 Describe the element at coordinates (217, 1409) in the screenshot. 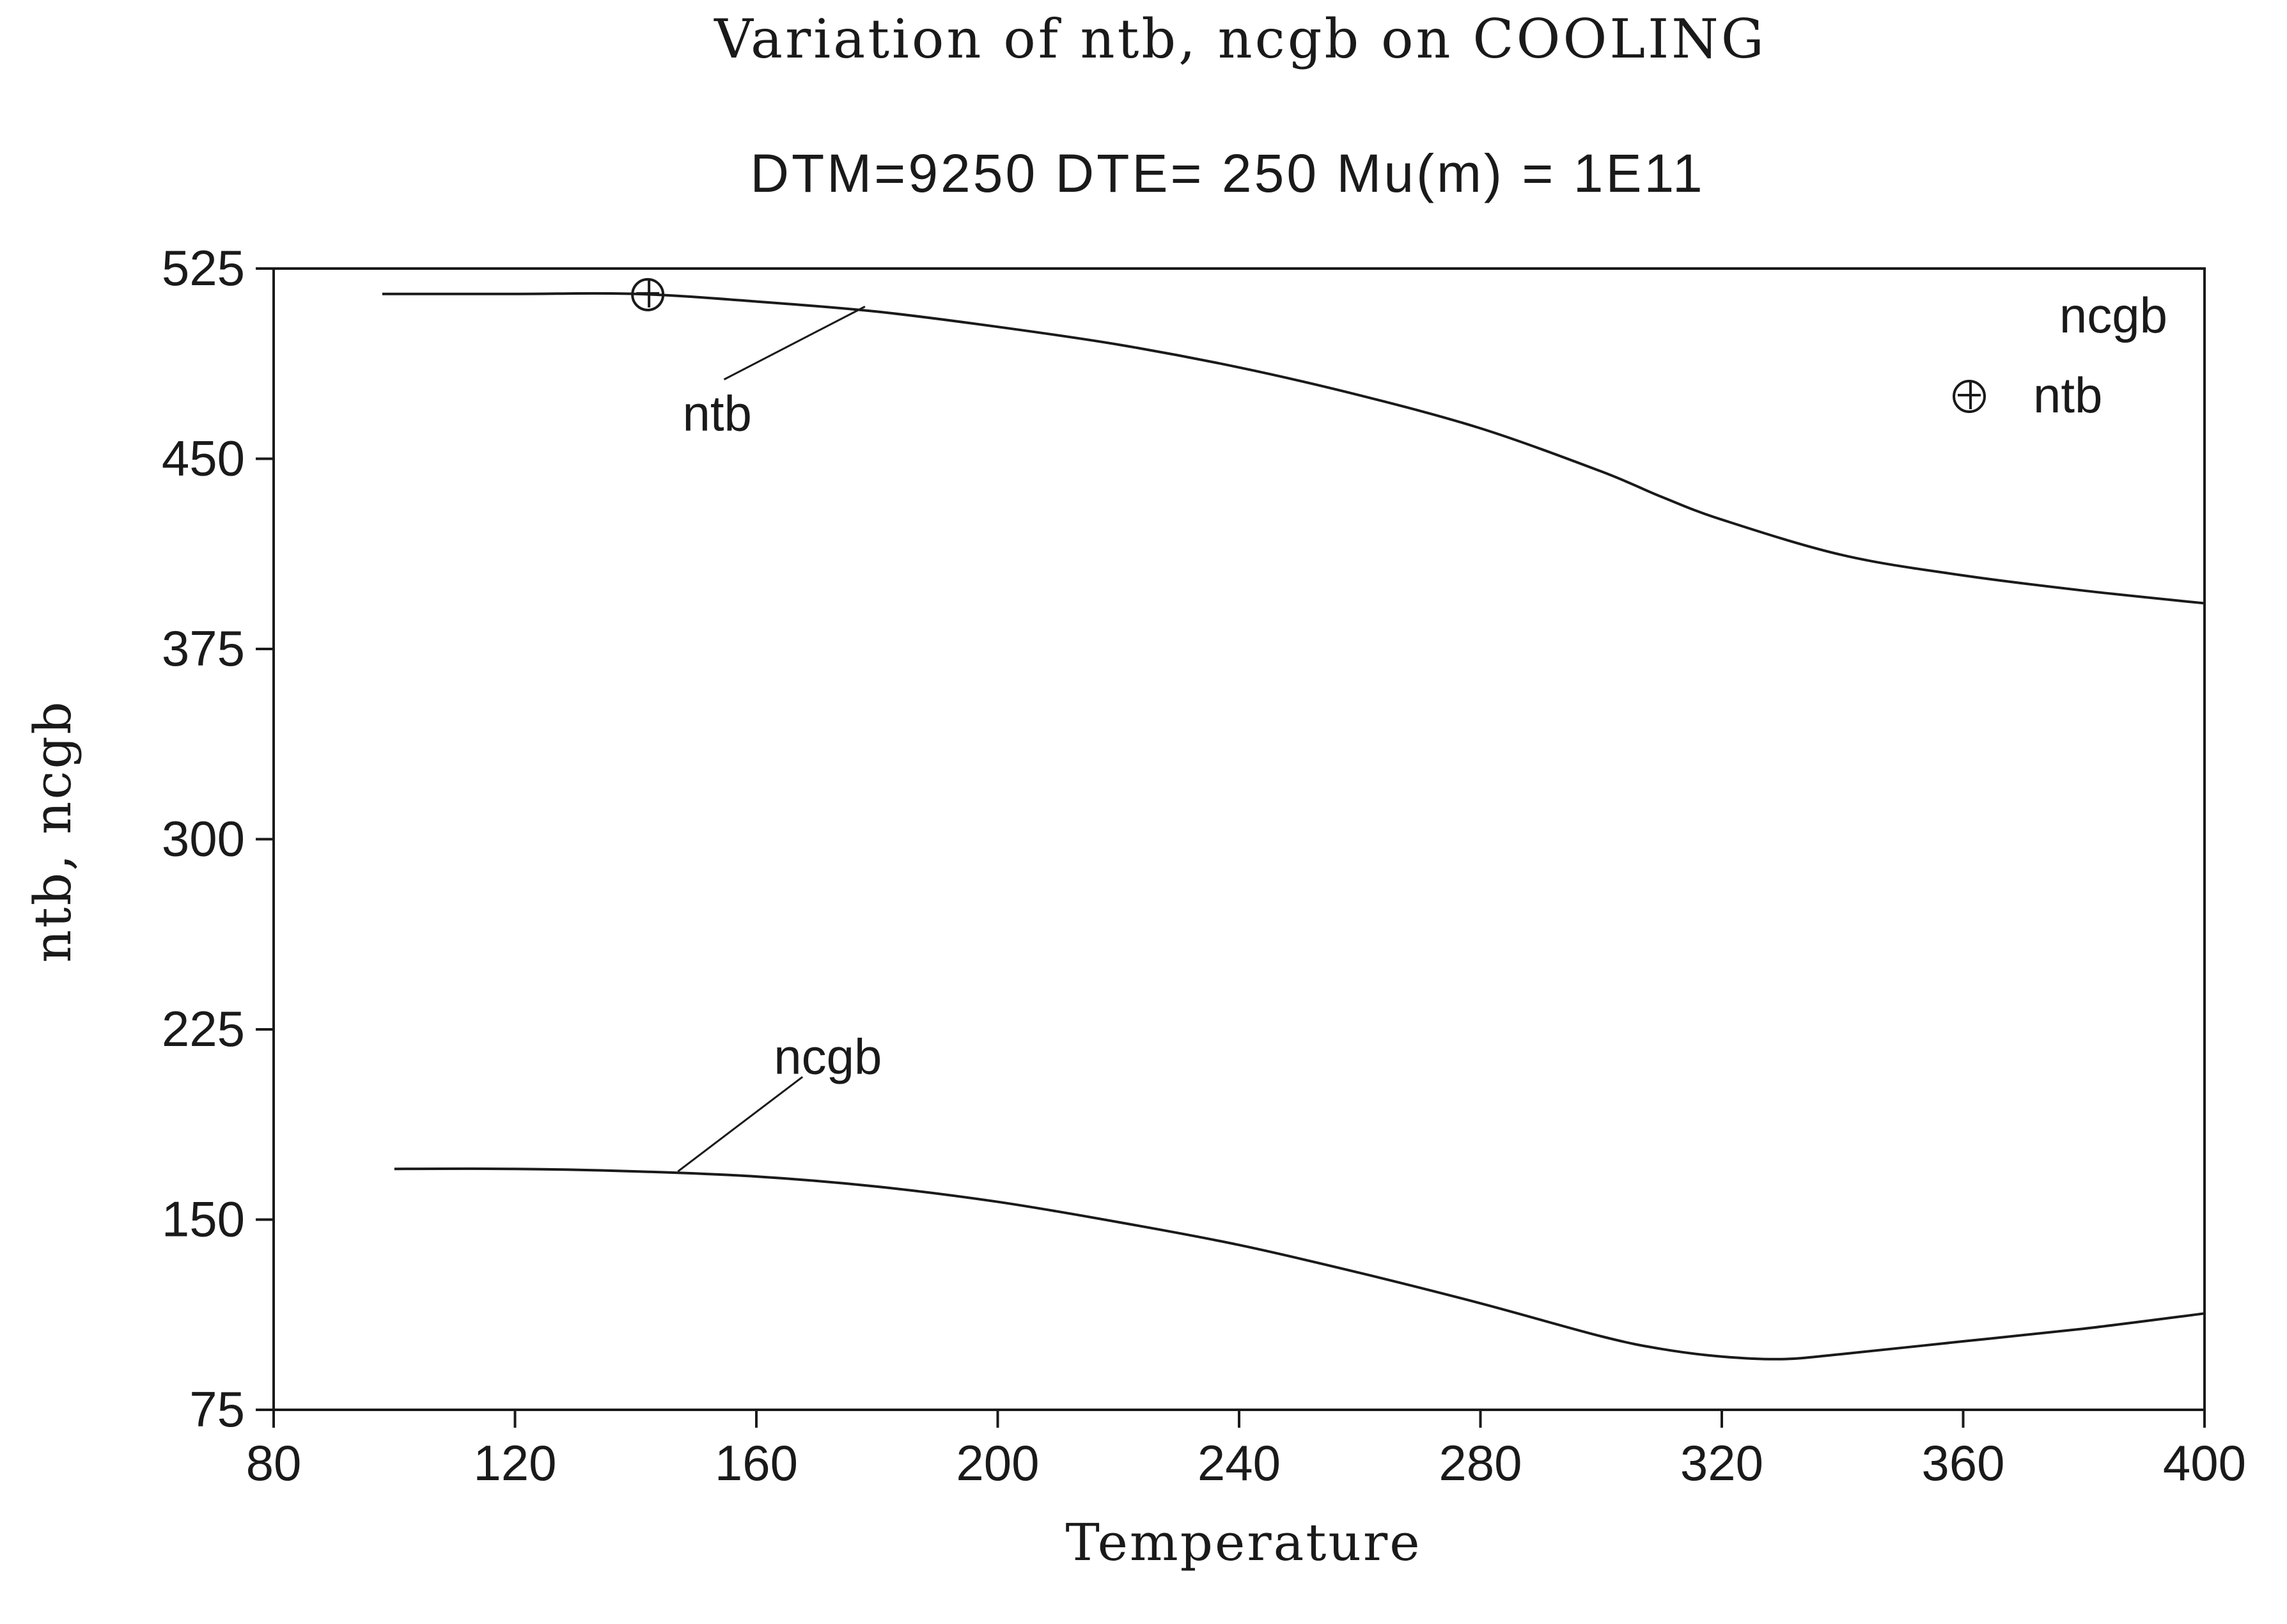

I see `y-tick-label-75: 75` at that location.